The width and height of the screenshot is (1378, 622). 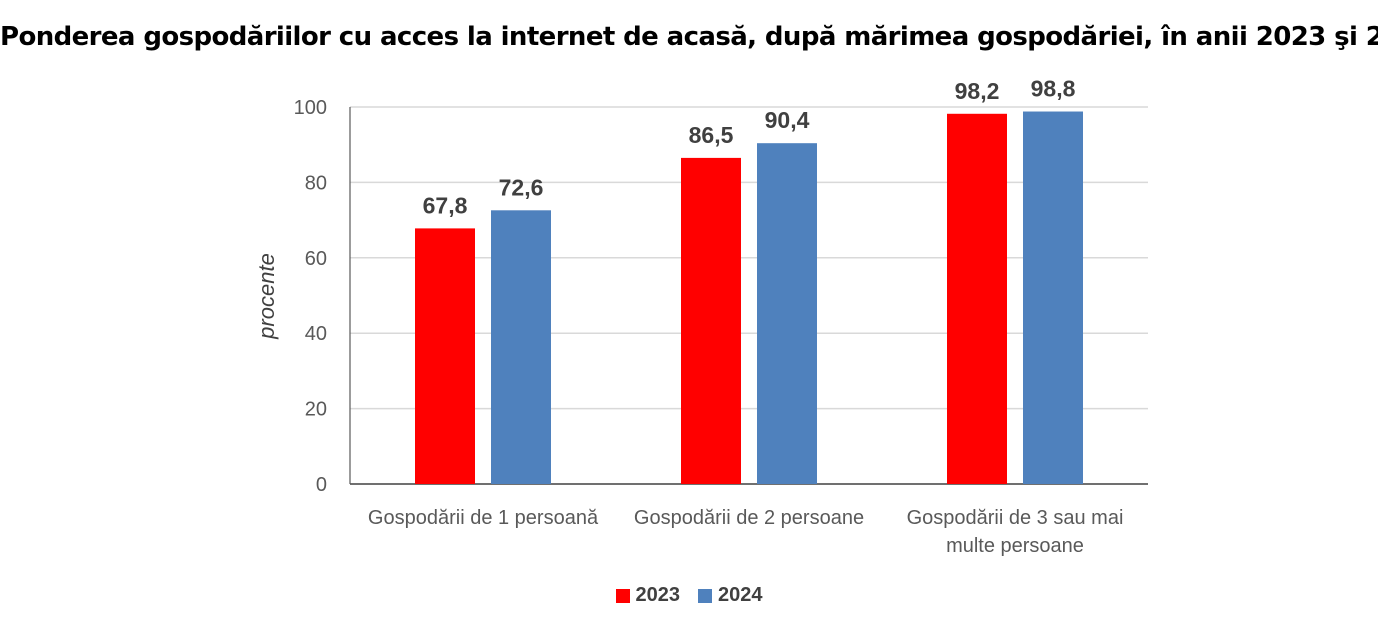 I want to click on data-label: 98,2, so click(x=977, y=91).